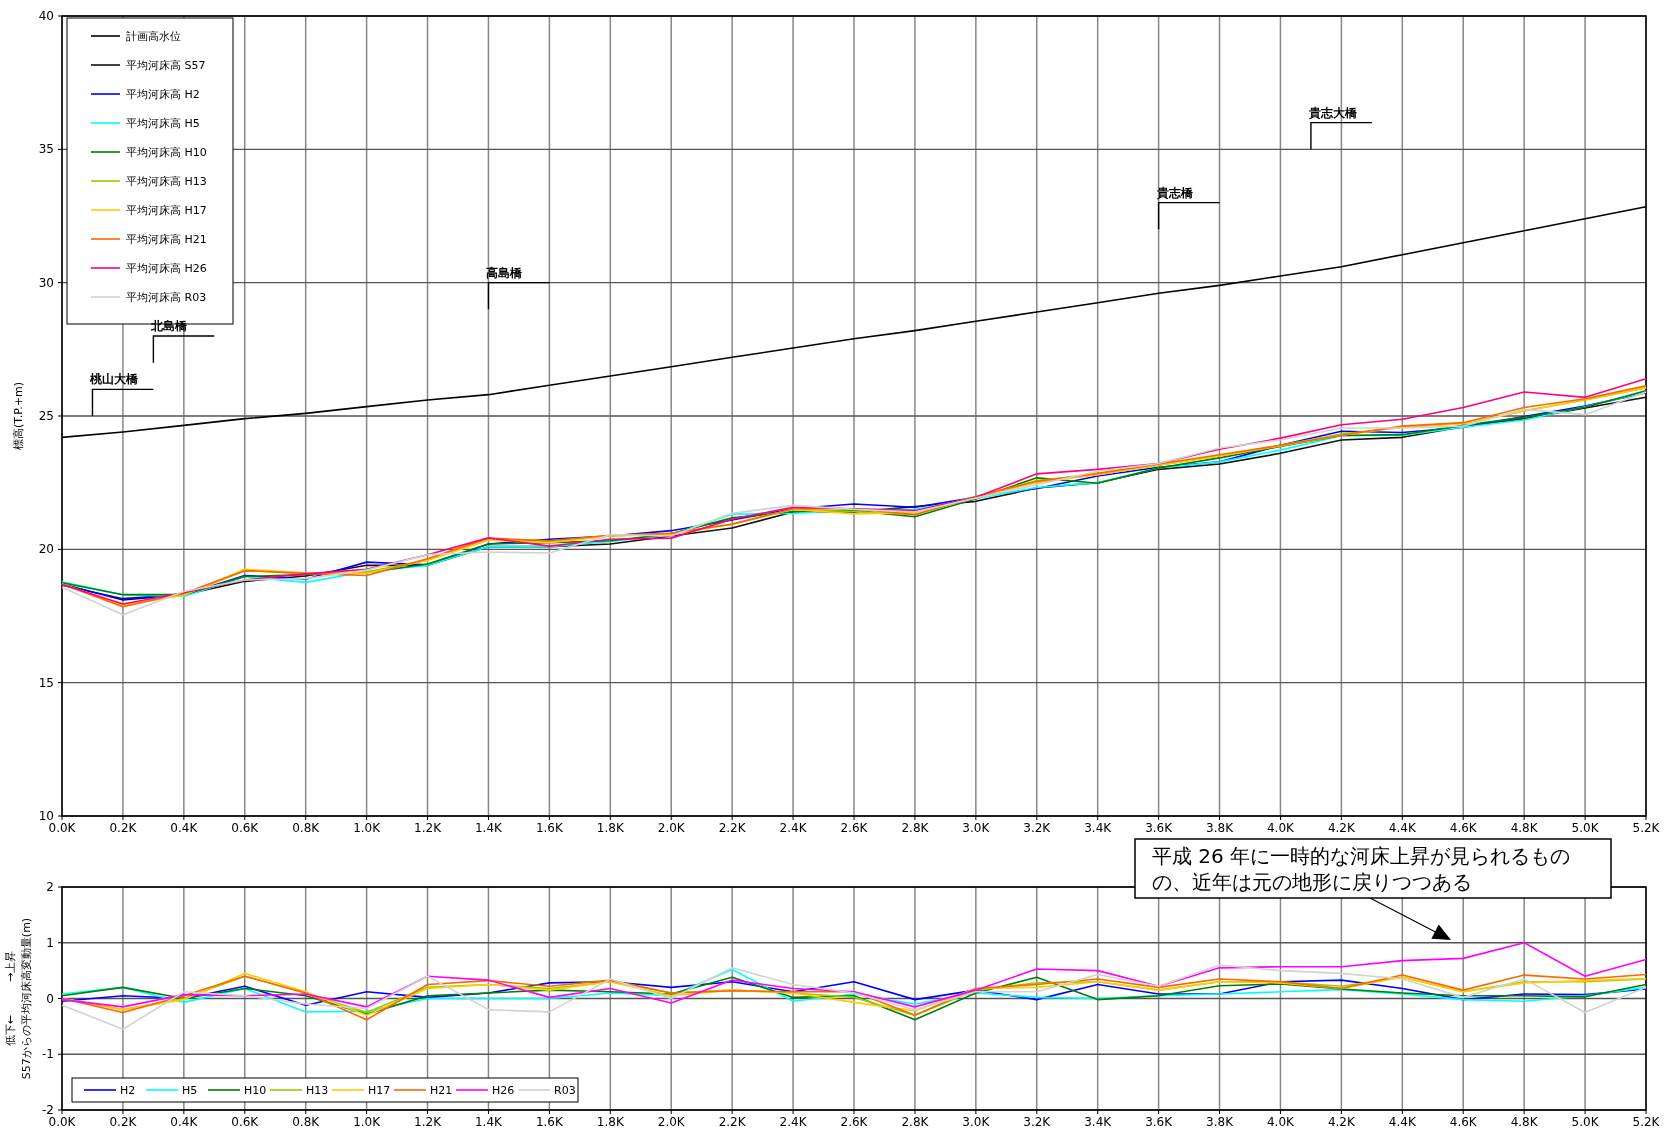  What do you see at coordinates (379, 1090) in the screenshot?
I see `legend-label: H17` at bounding box center [379, 1090].